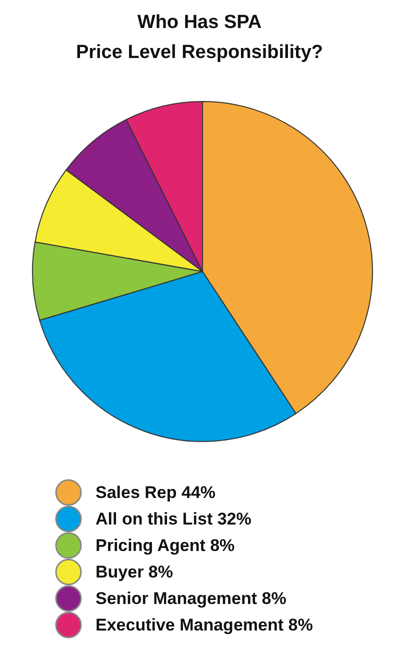 Image resolution: width=398 pixels, height=665 pixels. I want to click on legend-label: Executive Management 8%, so click(204, 625).